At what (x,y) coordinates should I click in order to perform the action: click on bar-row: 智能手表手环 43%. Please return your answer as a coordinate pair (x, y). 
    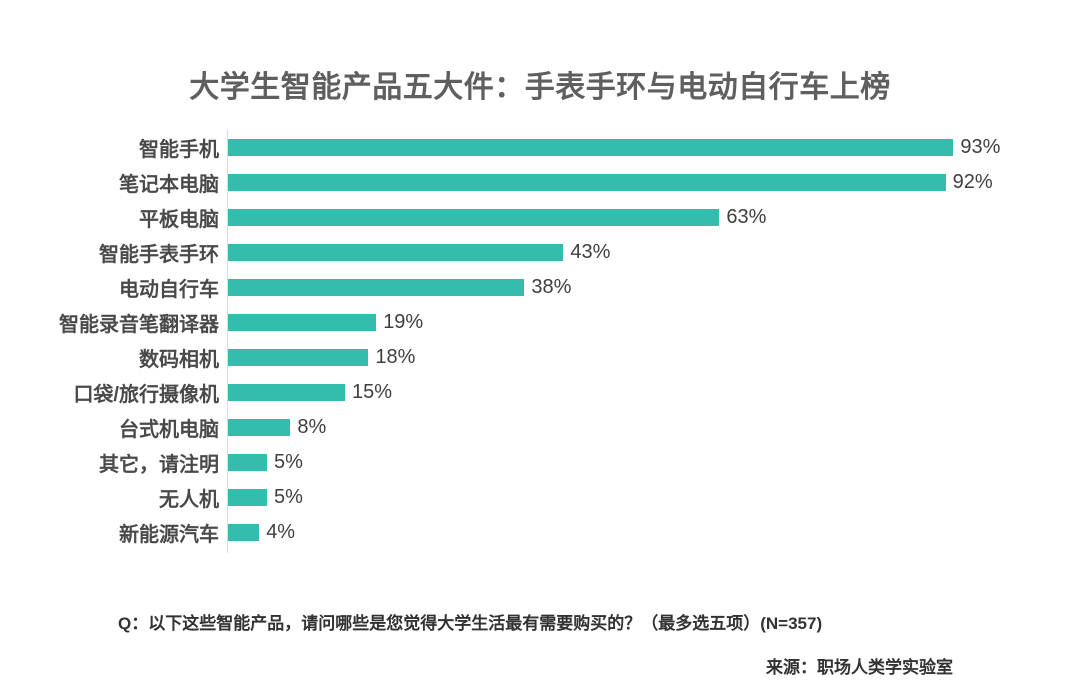
    Looking at the image, I should click on (540, 252).